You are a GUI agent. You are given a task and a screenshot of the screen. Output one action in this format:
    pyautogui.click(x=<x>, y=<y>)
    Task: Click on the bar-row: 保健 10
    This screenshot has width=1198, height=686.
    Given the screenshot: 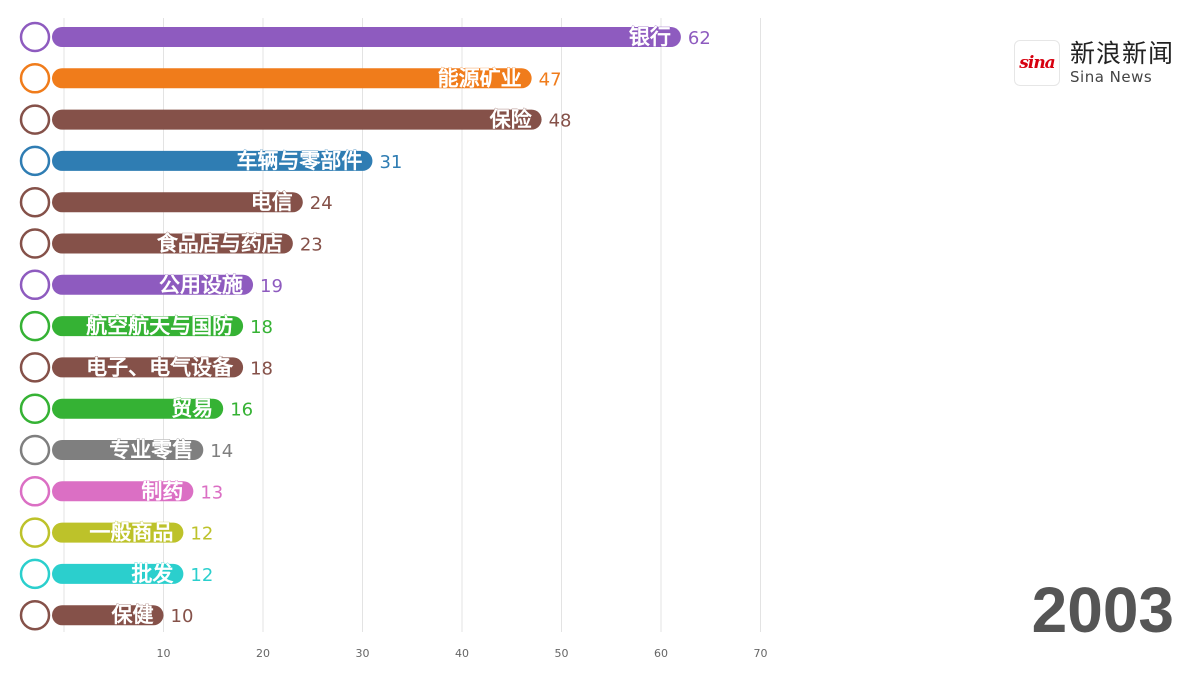 What is the action you would take?
    pyautogui.click(x=106, y=615)
    